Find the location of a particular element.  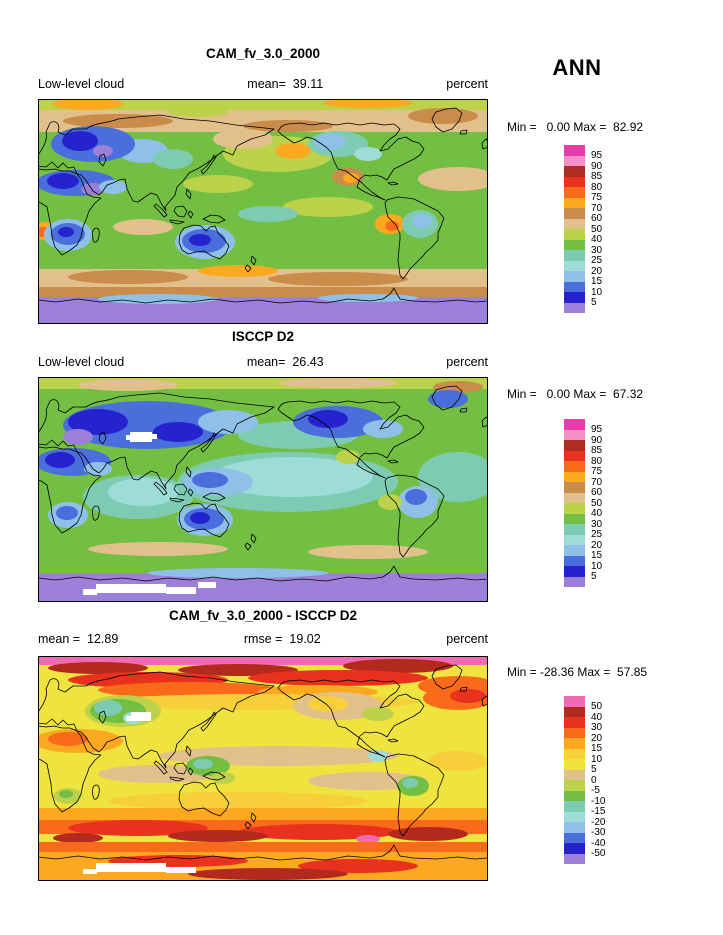

map-cam-lowcloud is located at coordinates (263, 211).